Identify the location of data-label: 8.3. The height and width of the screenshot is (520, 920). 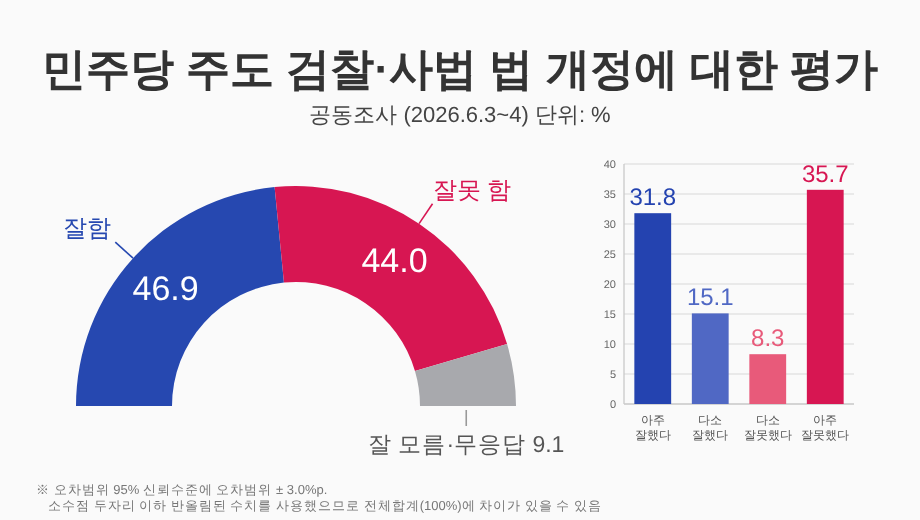
(768, 338).